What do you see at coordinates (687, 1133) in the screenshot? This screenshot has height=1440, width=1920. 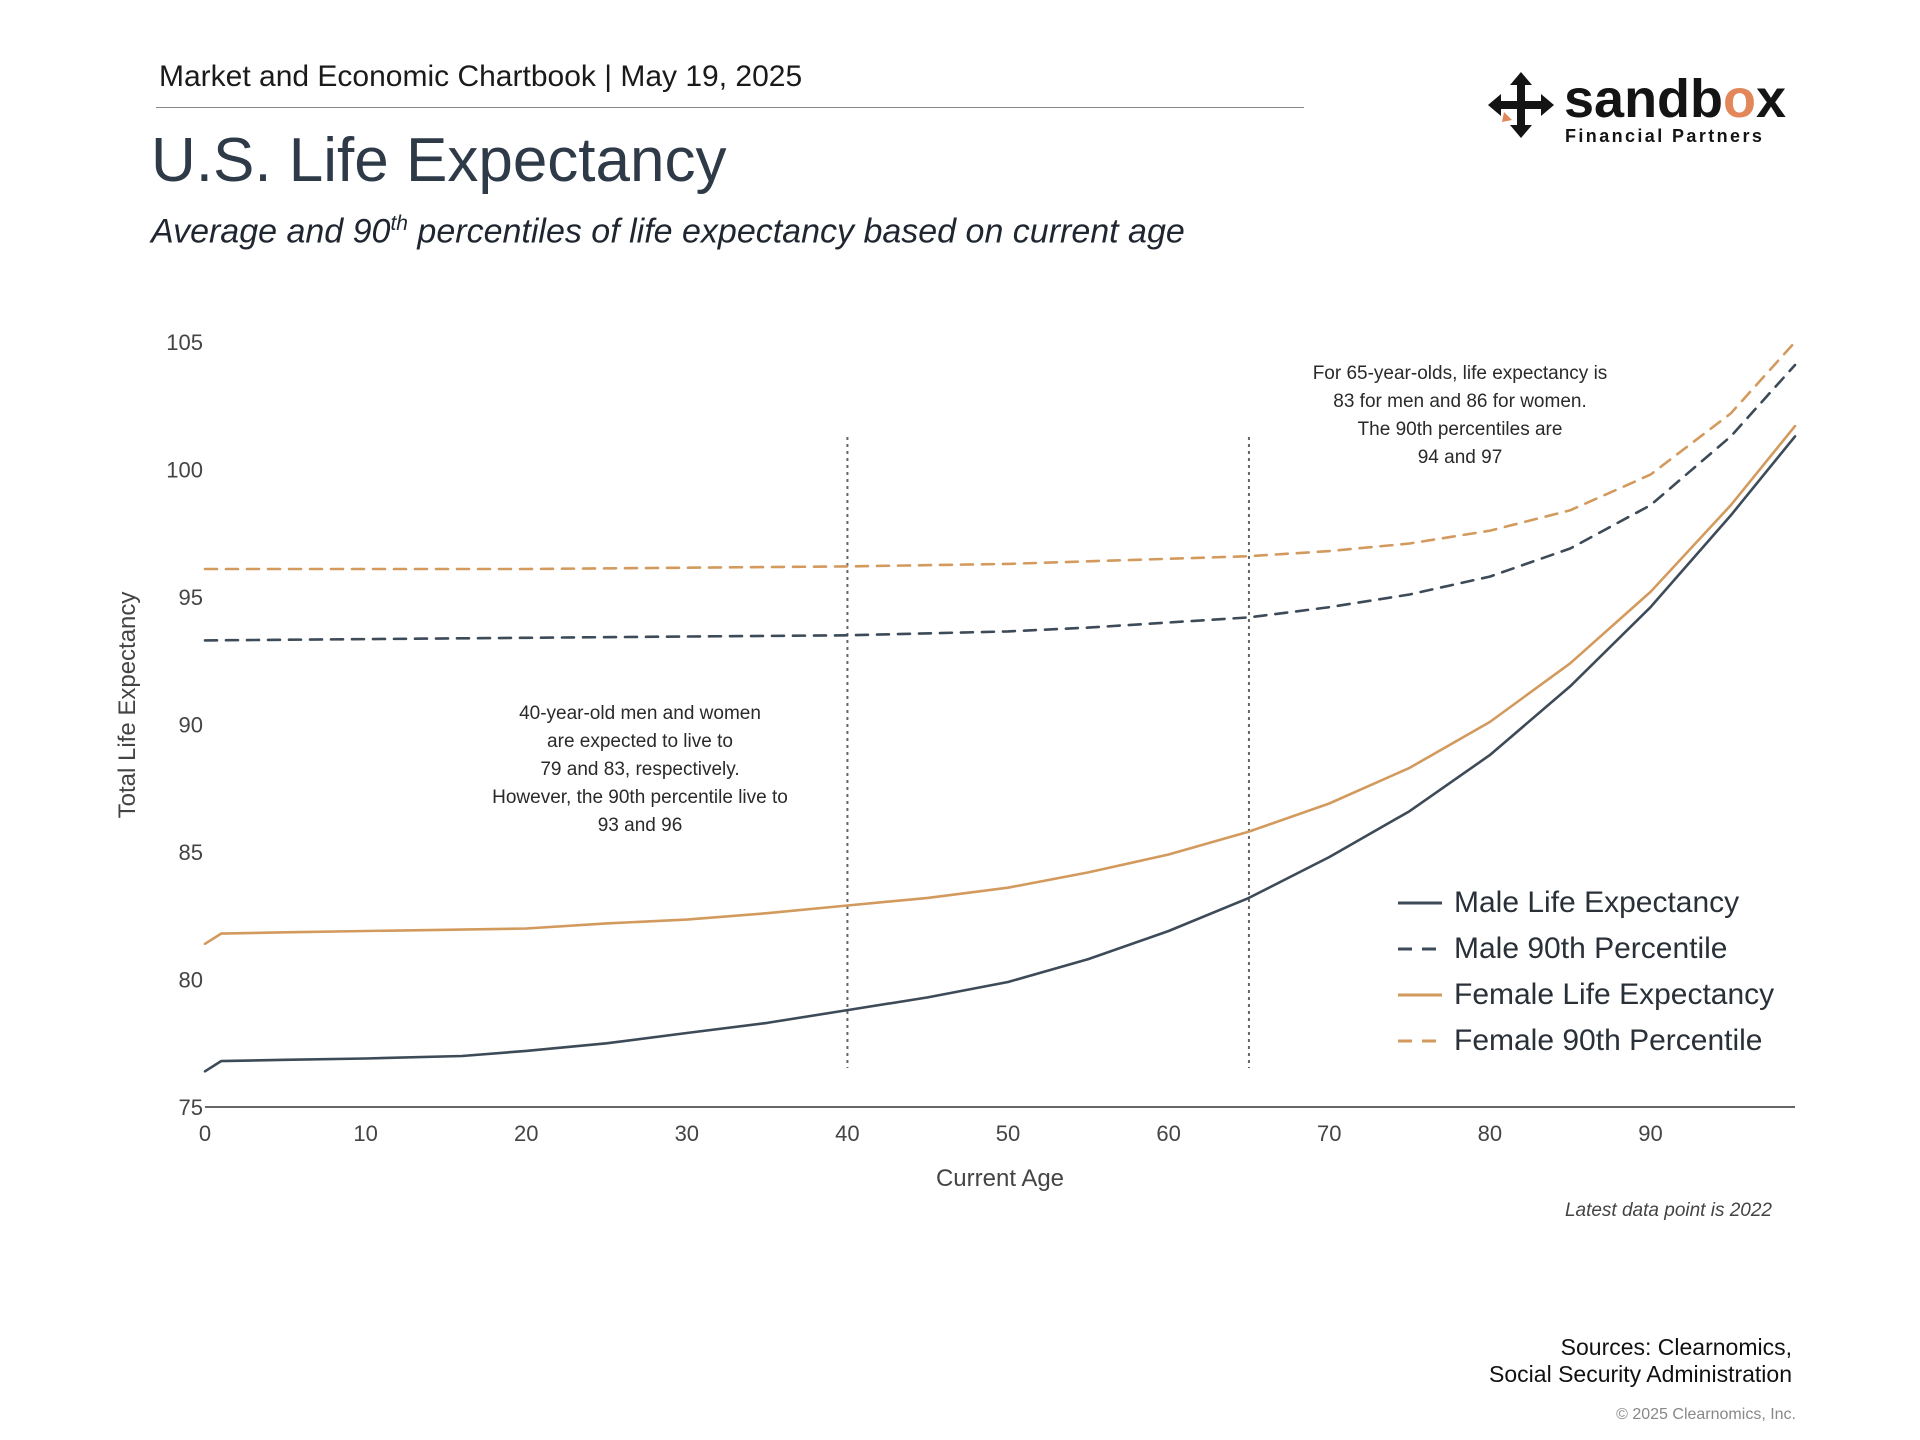 I see `x-tick-label: 30` at bounding box center [687, 1133].